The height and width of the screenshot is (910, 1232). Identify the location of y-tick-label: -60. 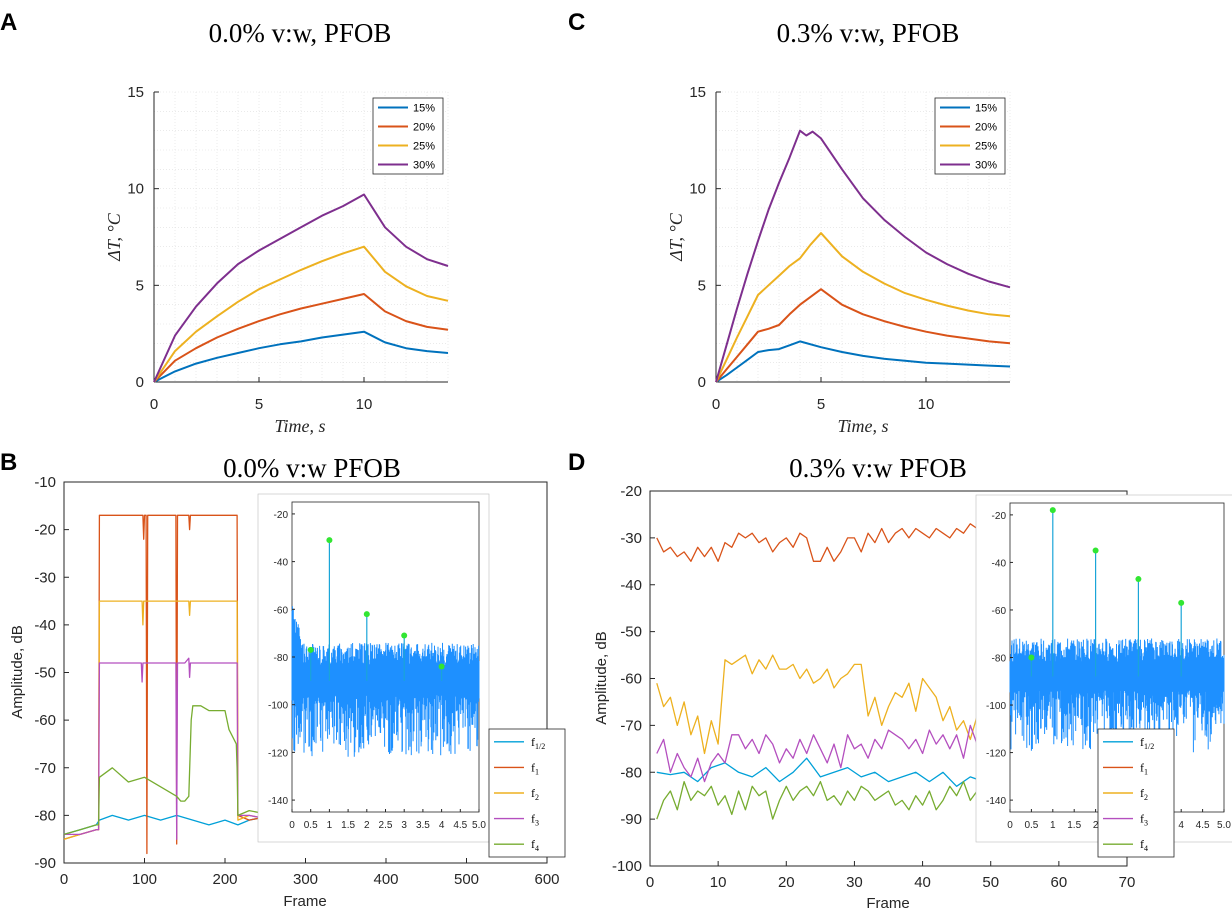
(45, 720).